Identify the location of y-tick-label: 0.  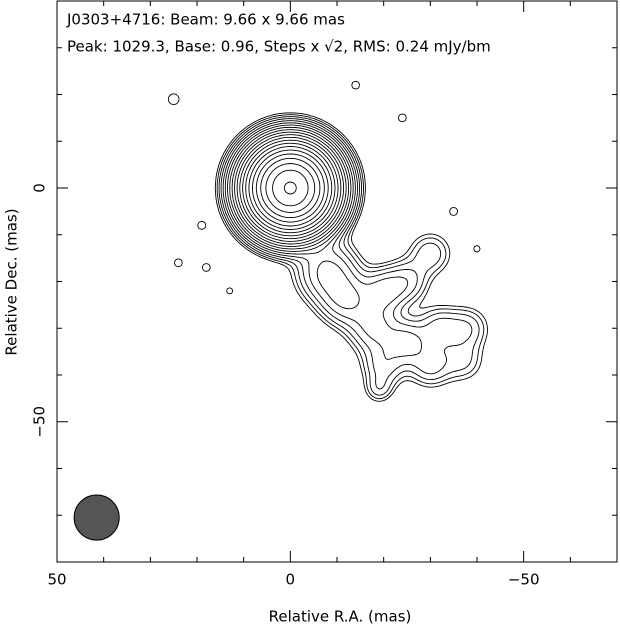
(40, 188).